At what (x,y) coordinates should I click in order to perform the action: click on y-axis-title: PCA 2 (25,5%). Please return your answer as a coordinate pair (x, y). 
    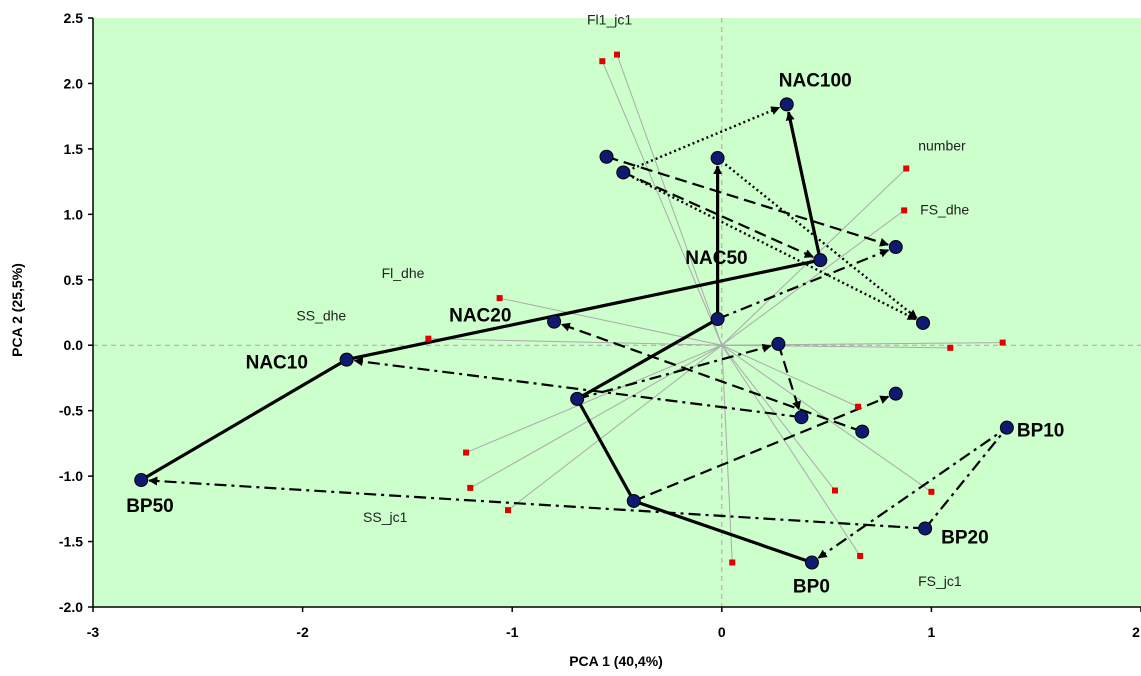
    Looking at the image, I should click on (17, 310).